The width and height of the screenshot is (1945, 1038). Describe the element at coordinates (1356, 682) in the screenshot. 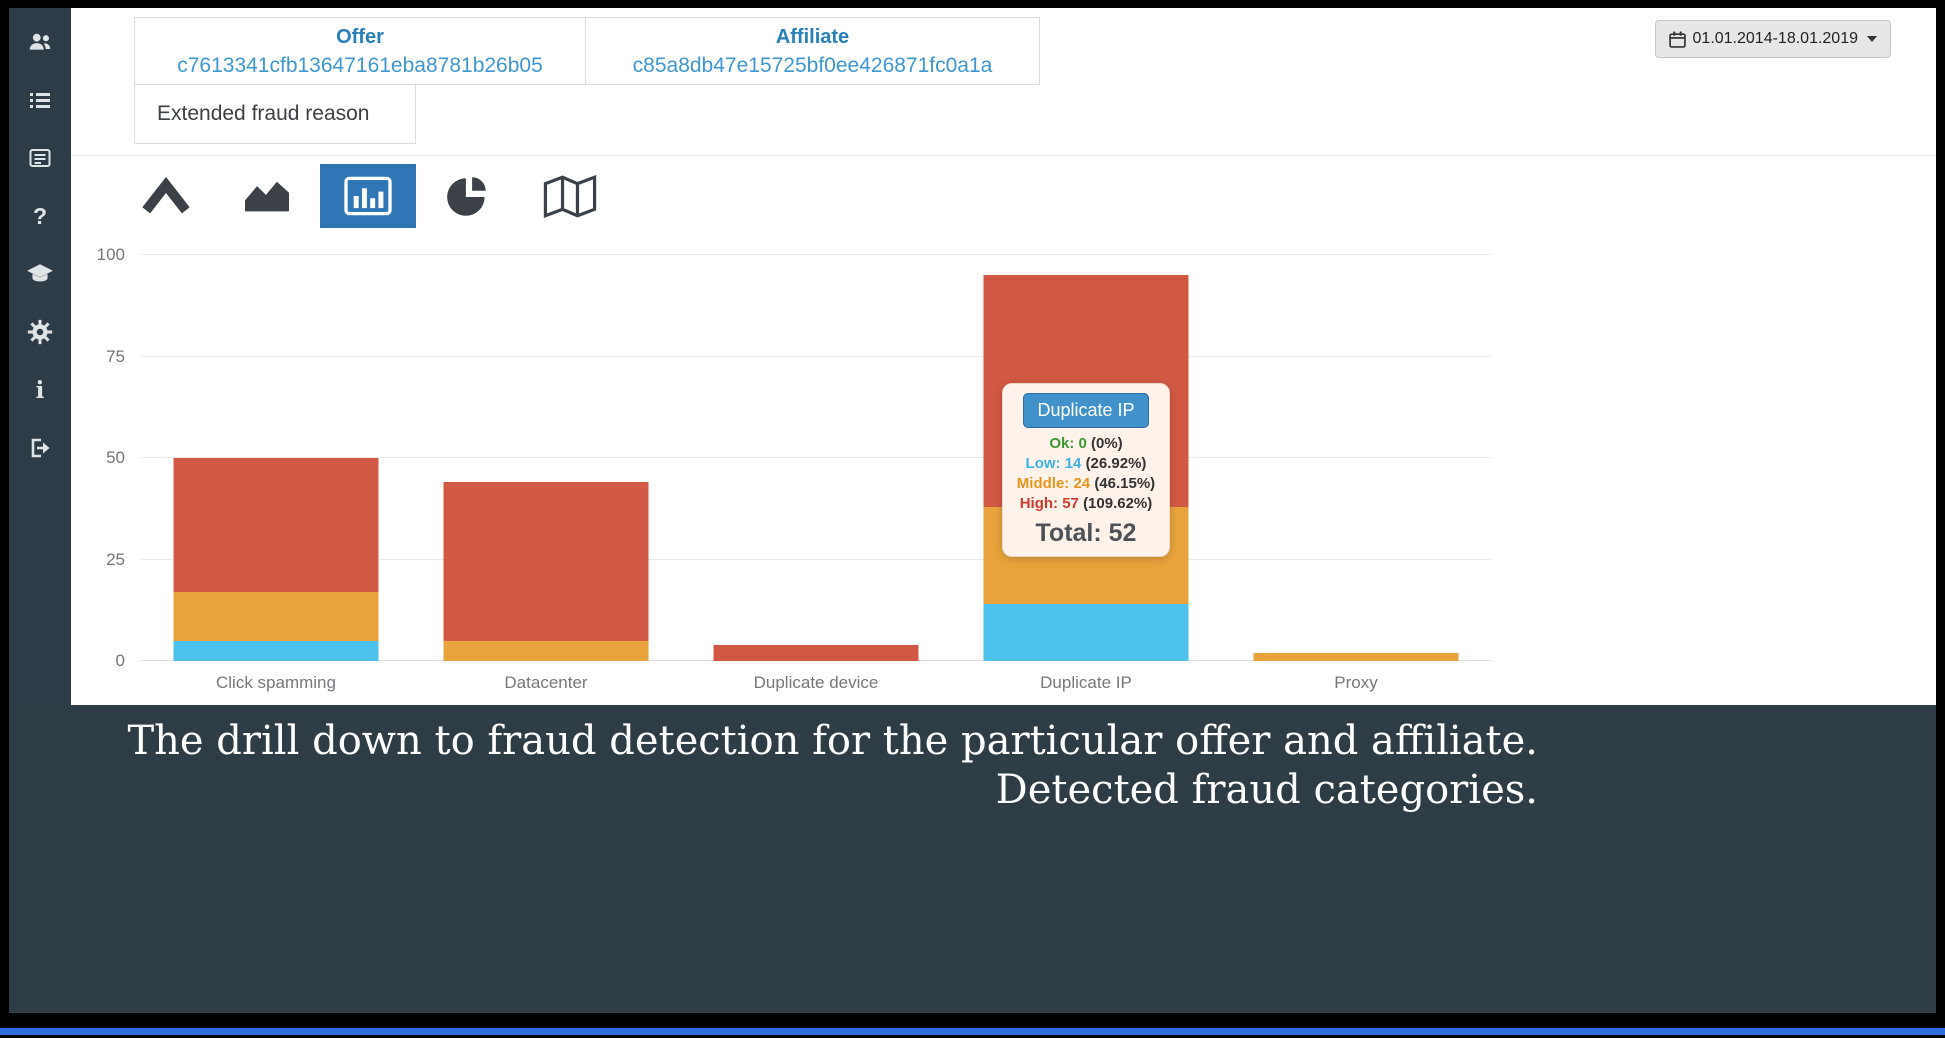

I see `x-axis-label: Proxy` at that location.